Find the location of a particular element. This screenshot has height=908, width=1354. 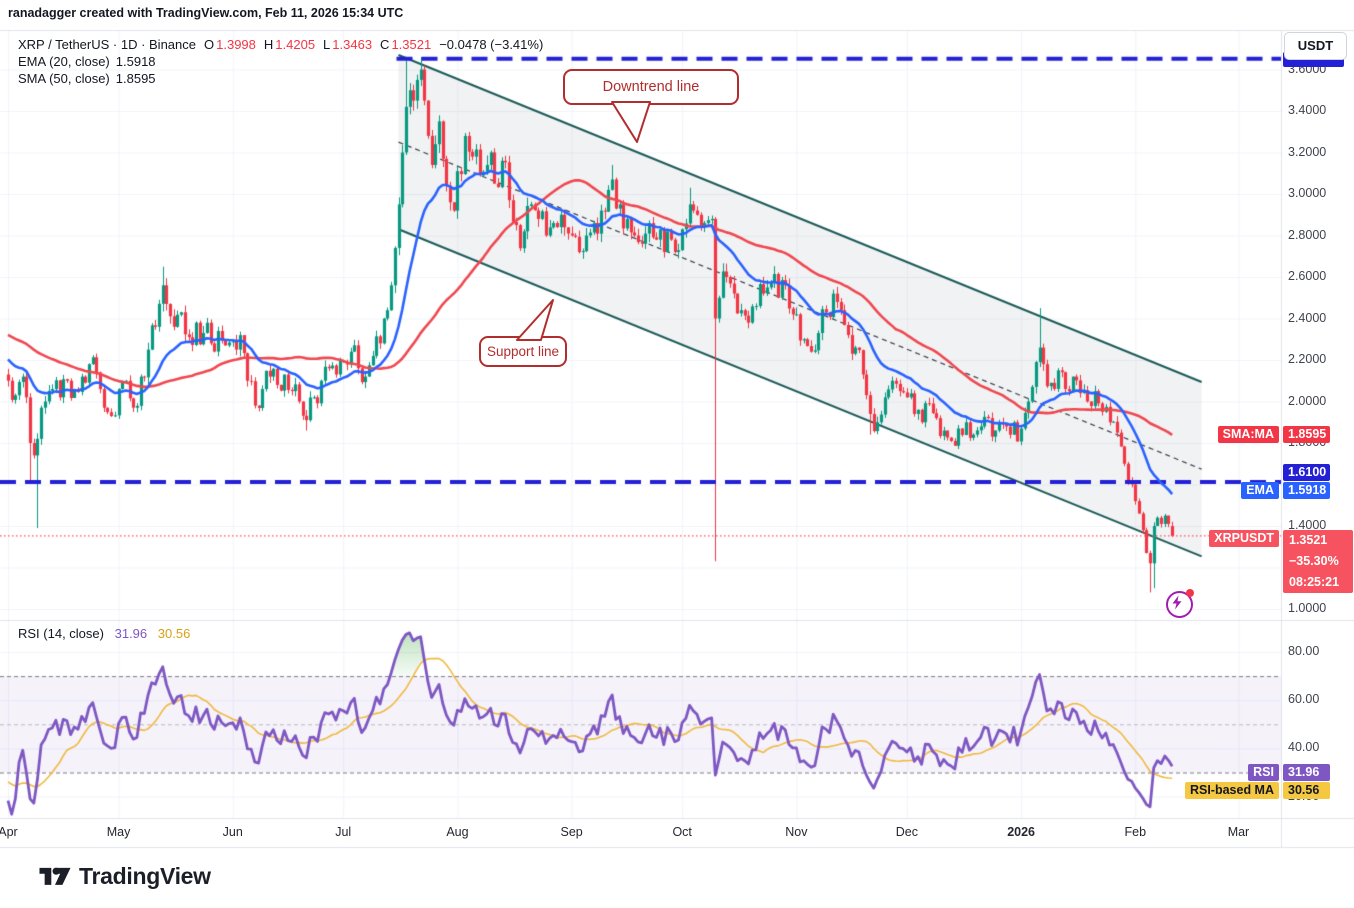

price-tick-label: 1.0000 is located at coordinates (1307, 608).